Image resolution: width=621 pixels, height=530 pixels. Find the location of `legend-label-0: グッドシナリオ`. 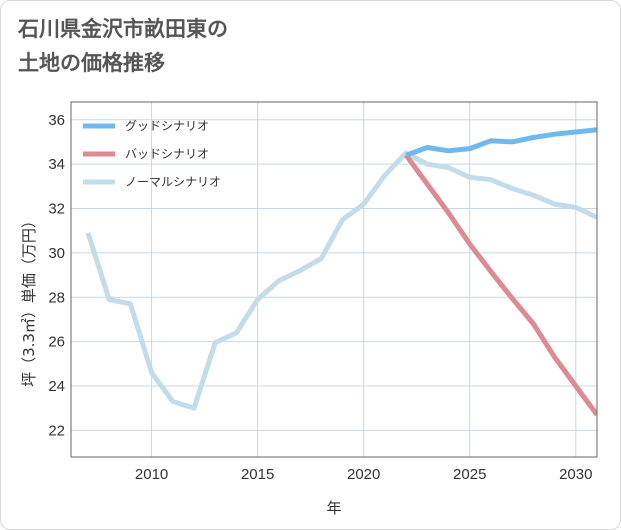

legend-label-0: グッドシナリオ is located at coordinates (167, 126).